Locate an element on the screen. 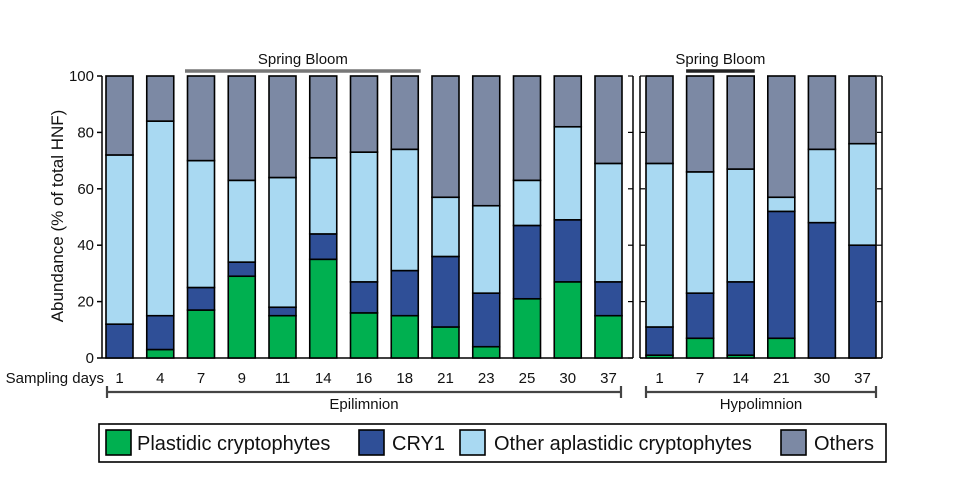  y-tick-label: 60 is located at coordinates (85, 189).